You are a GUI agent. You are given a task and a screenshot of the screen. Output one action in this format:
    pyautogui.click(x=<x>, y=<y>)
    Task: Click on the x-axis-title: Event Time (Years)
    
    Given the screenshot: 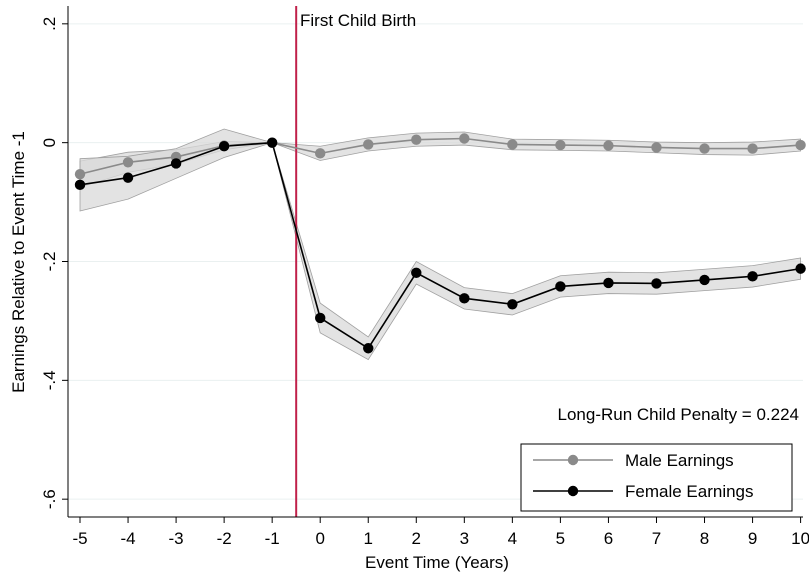 What is the action you would take?
    pyautogui.click(x=437, y=562)
    